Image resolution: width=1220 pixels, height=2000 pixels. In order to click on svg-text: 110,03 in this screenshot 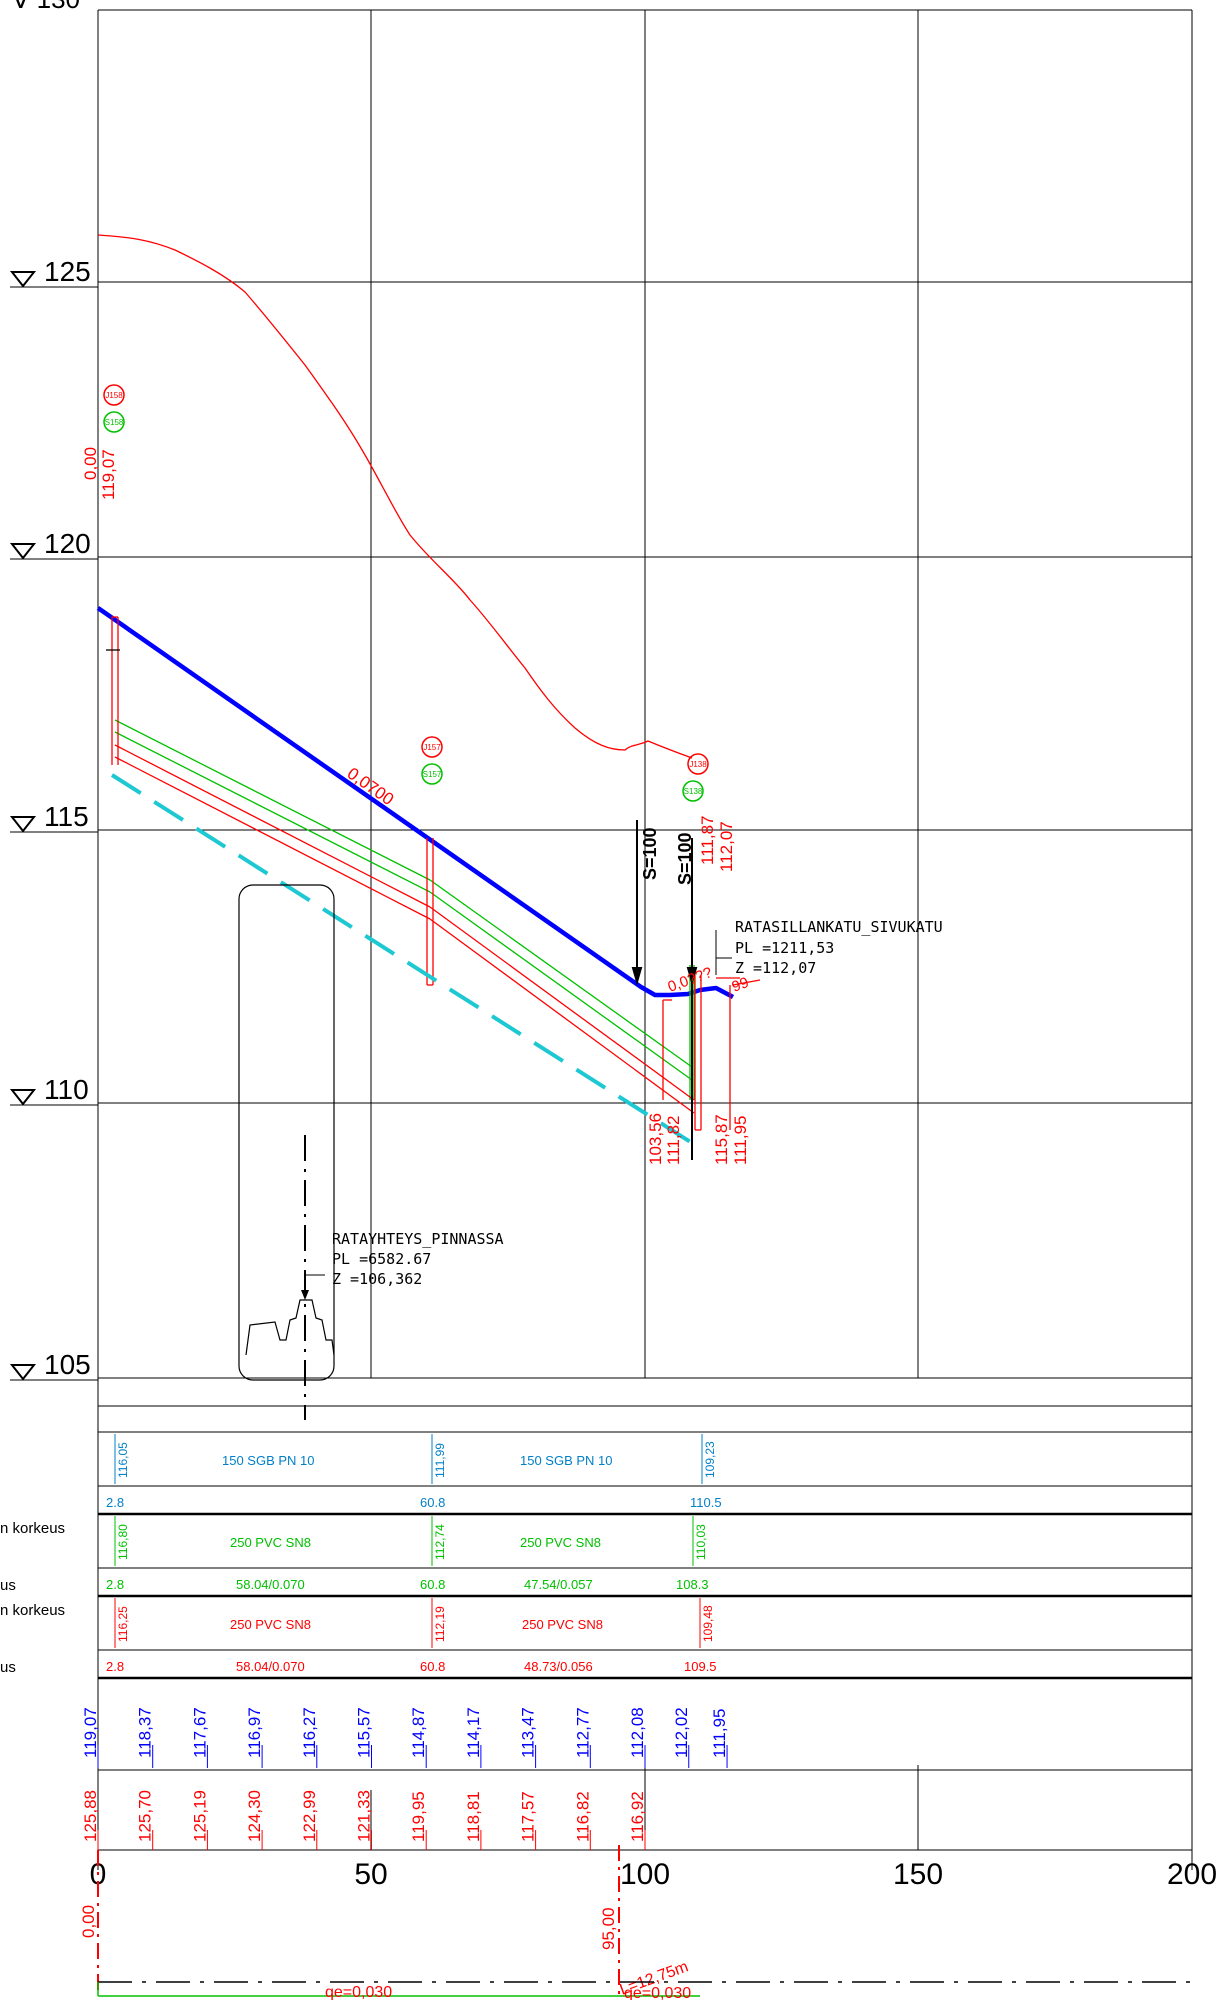, I will do `click(701, 1542)`.